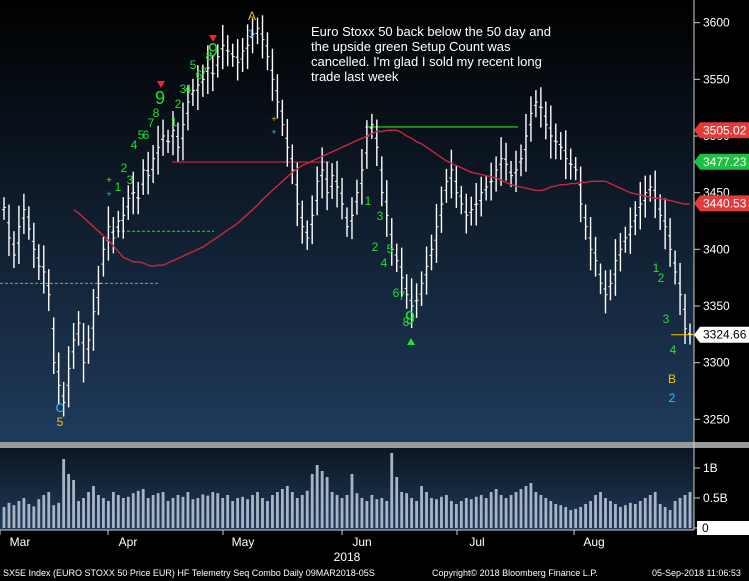 The image size is (749, 581). What do you see at coordinates (396, 293) in the screenshot?
I see `setup-count-label: 6` at bounding box center [396, 293].